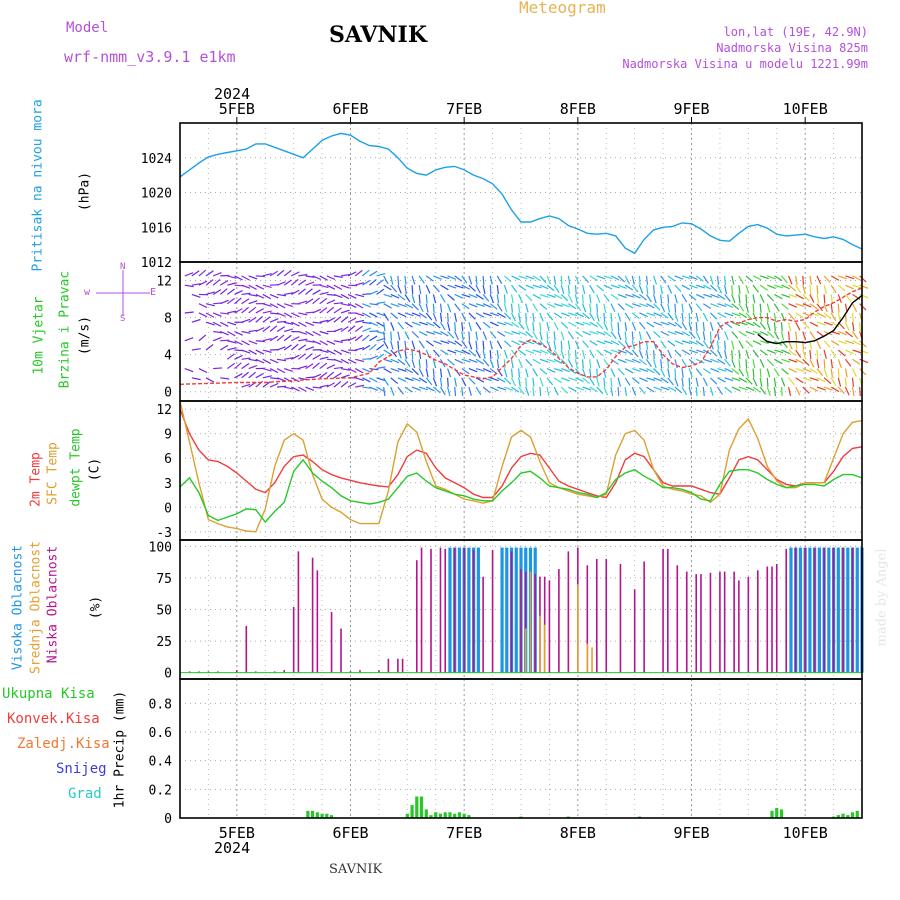 This screenshot has height=900, width=900. What do you see at coordinates (160, 547) in the screenshot?
I see `y-tick-label: 100` at bounding box center [160, 547].